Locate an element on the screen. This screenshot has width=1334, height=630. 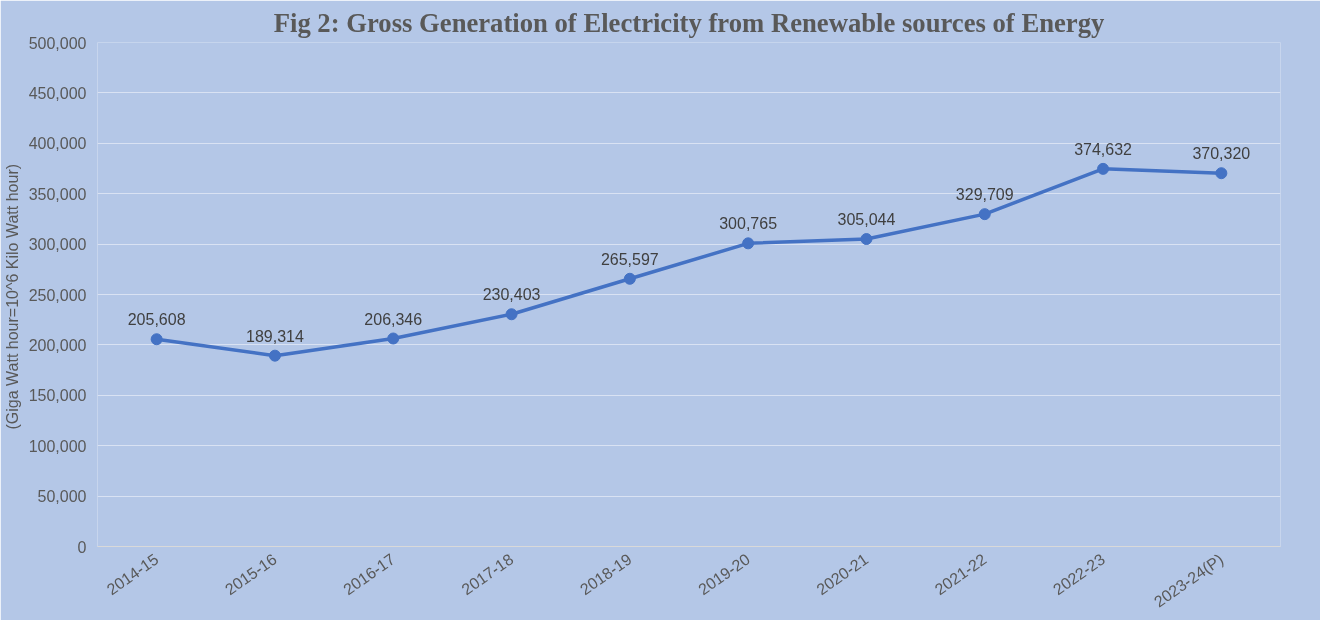
y-axis-title: (Giga Watt hour=10^6 Kilo Watt hour) is located at coordinates (12, 296).